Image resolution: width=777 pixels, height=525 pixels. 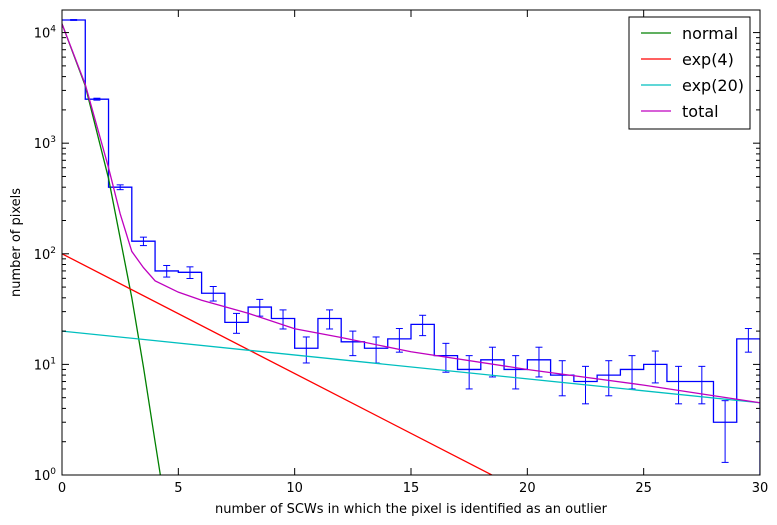 I want to click on legend: normal exp(4) exp(20) total, so click(x=689, y=73).